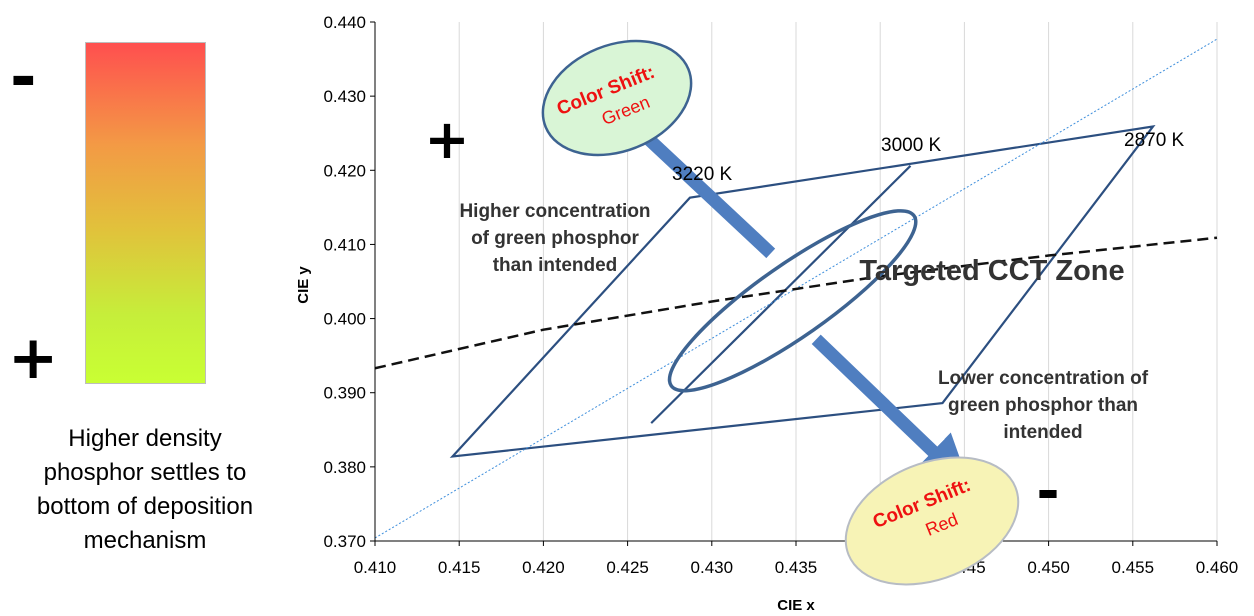 The height and width of the screenshot is (616, 1254). Describe the element at coordinates (375, 567) in the screenshot. I see `x-tick-label-0: 0.410` at that location.